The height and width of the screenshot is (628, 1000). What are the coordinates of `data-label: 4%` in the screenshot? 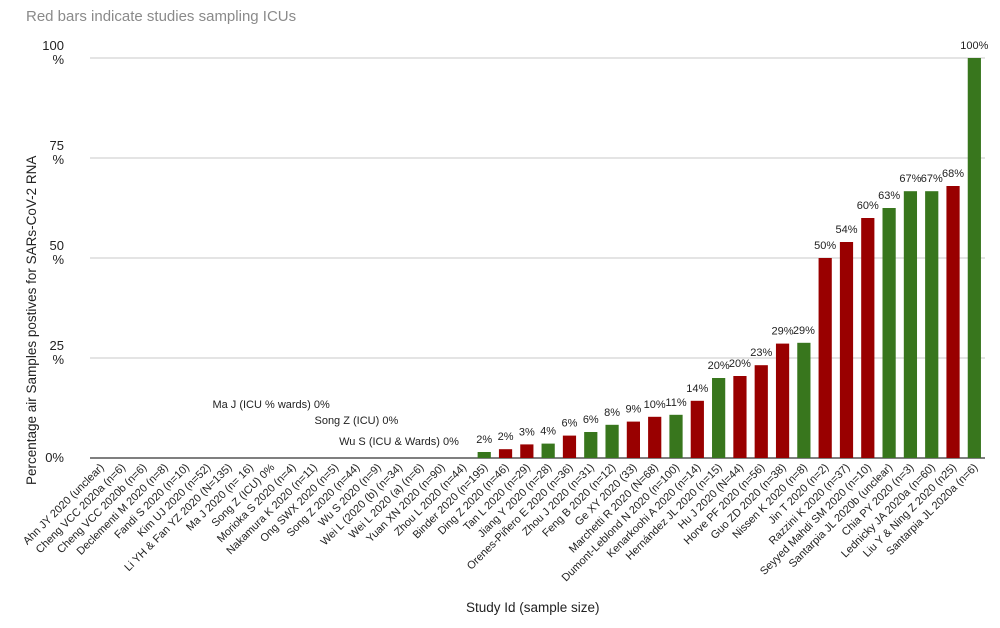 It's located at (548, 432).